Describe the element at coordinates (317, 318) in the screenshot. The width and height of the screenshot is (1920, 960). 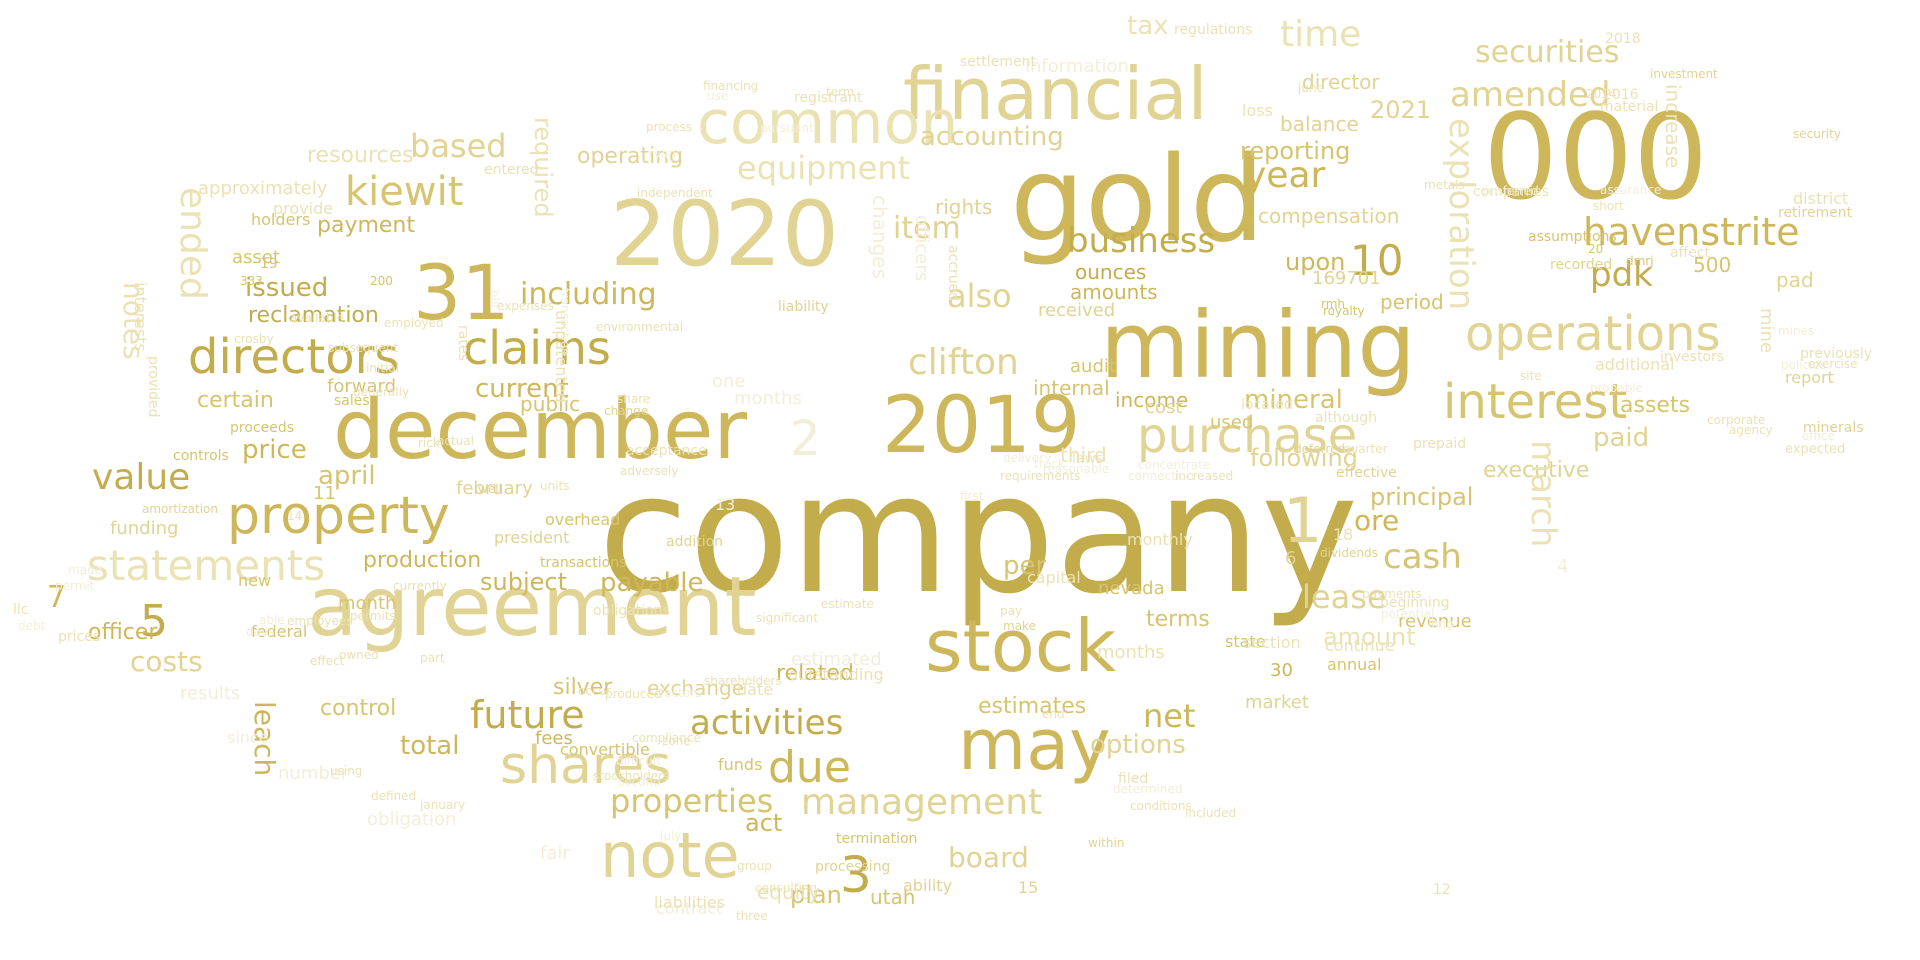
I see `cloud-word: available` at that location.